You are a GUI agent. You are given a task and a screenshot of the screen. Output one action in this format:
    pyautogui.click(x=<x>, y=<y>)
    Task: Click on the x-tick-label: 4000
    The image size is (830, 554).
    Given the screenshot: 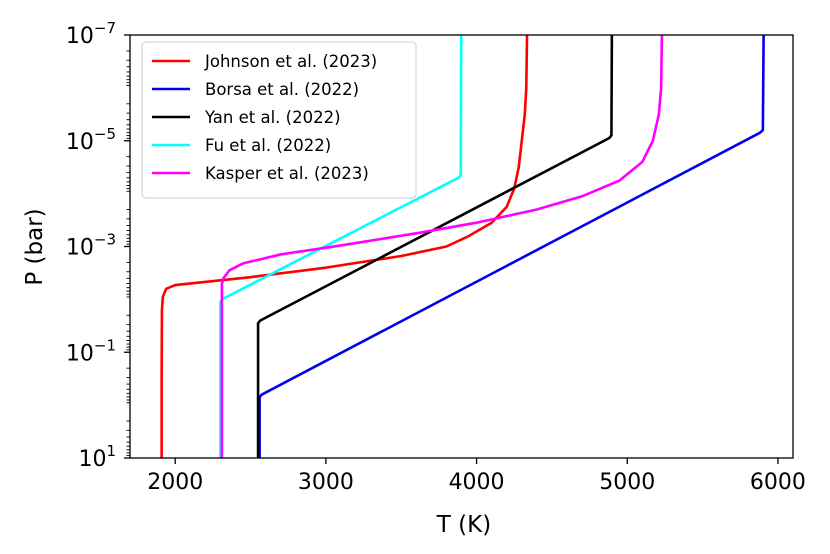 What is the action you would take?
    pyautogui.click(x=477, y=482)
    